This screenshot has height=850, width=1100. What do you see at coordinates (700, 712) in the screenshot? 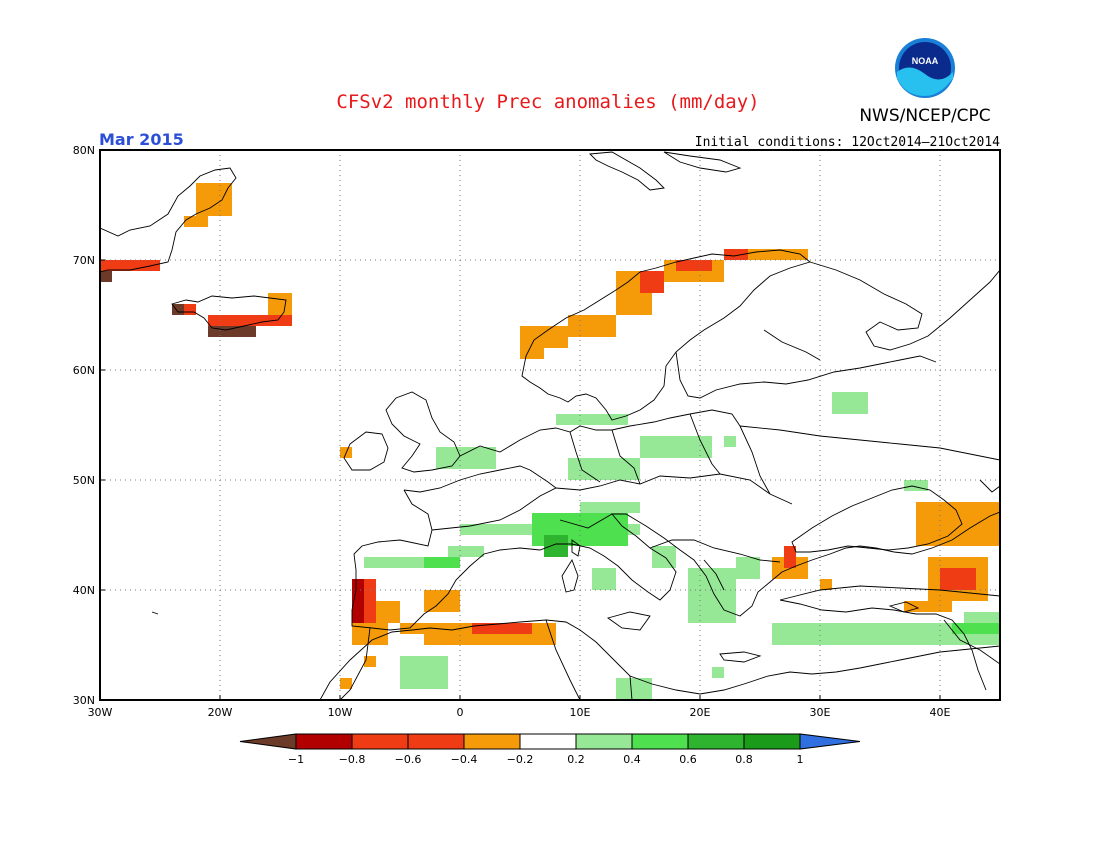
I see `lon-label: 20E` at bounding box center [700, 712].